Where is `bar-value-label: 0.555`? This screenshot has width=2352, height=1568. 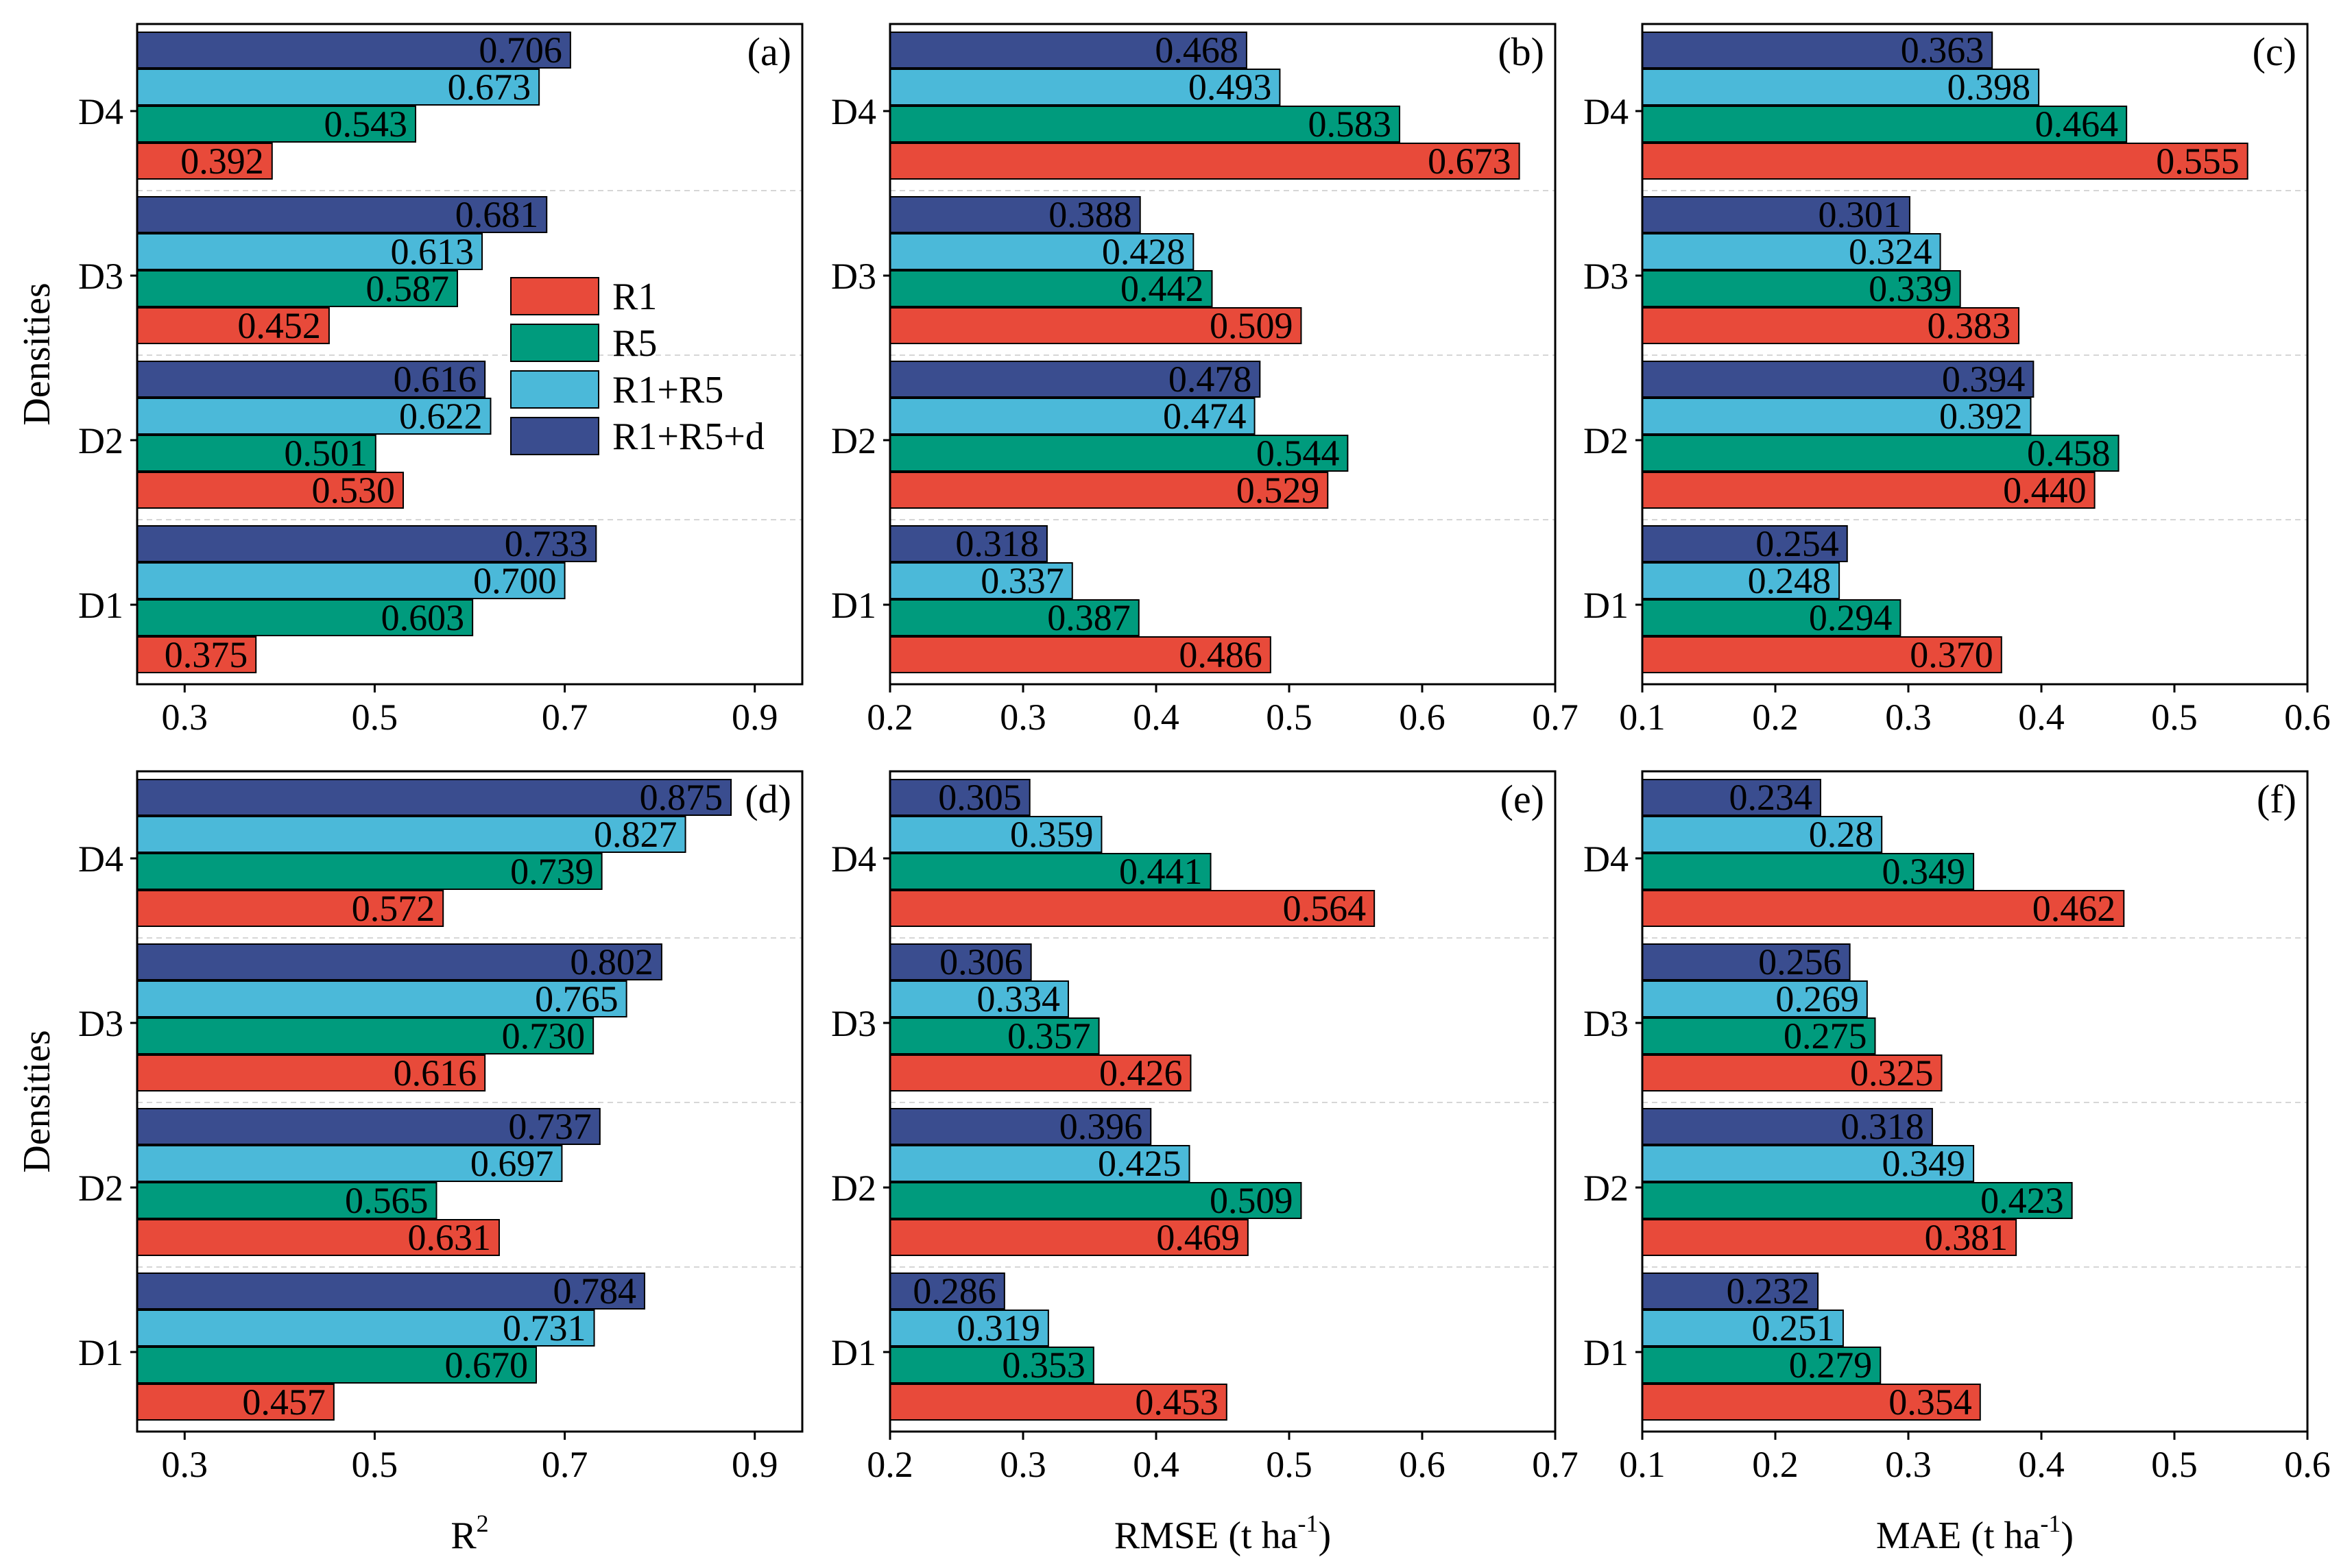
bar-value-label: 0.555 is located at coordinates (2198, 161).